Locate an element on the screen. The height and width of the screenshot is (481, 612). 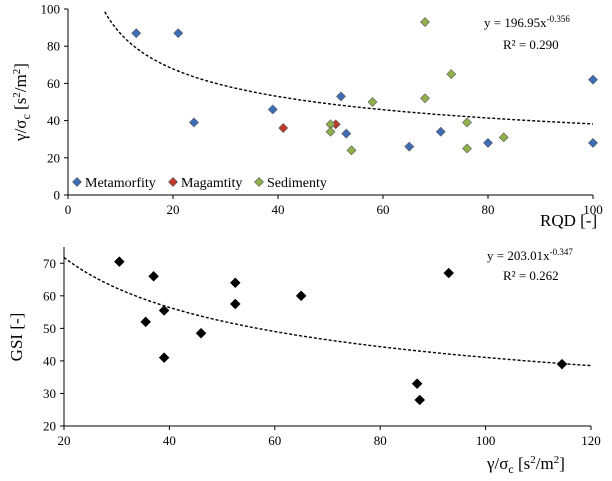
top-x-tick-label: 60 is located at coordinates (383, 209).